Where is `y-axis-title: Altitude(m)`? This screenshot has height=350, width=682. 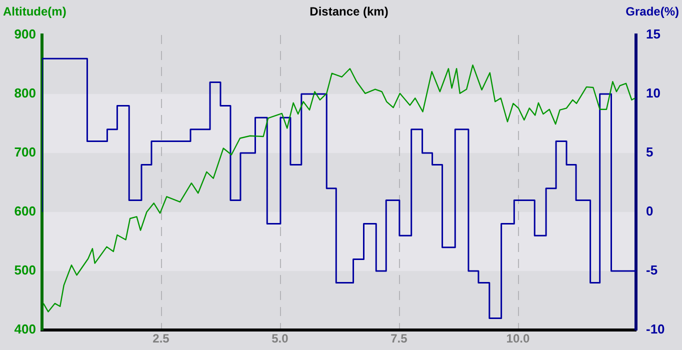
y-axis-title: Altitude(m) is located at coordinates (34, 11).